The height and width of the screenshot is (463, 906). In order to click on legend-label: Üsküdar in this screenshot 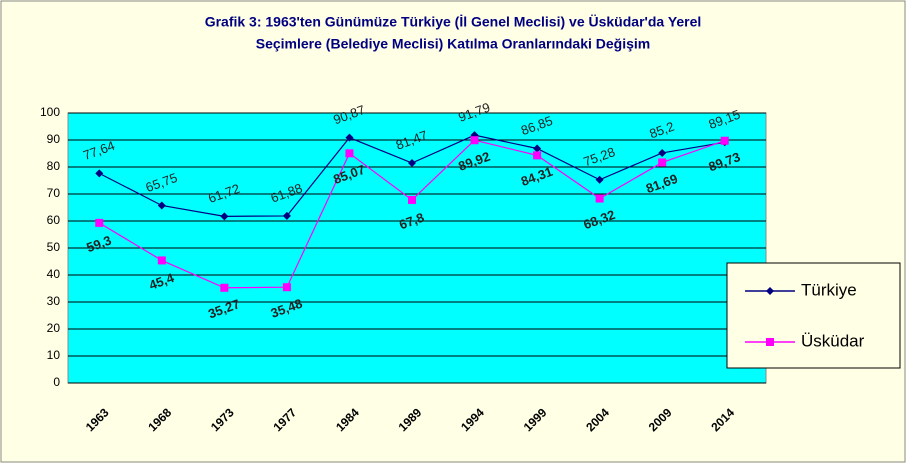, I will do `click(833, 340)`.